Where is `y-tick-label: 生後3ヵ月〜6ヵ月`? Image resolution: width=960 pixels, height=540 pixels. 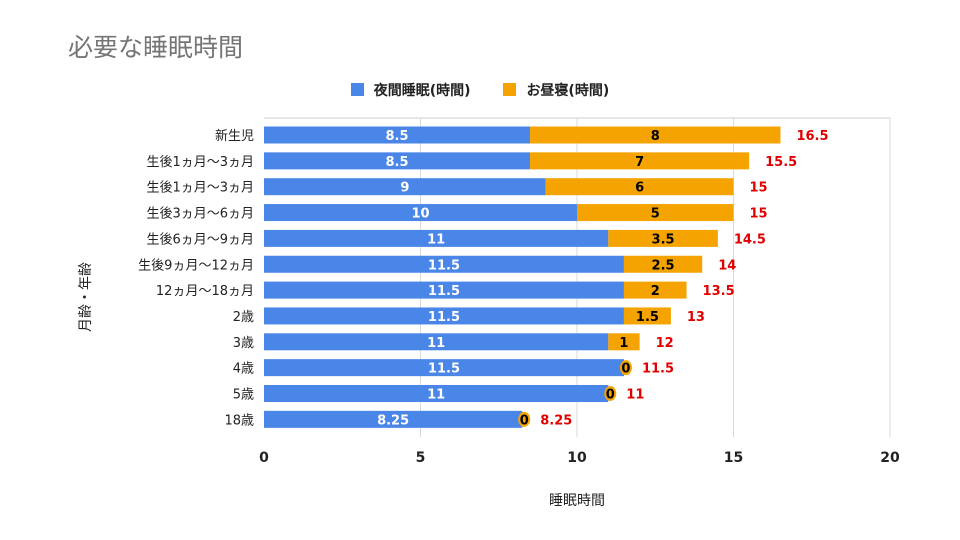 y-tick-label: 生後3ヵ月〜6ヵ月 is located at coordinates (200, 214).